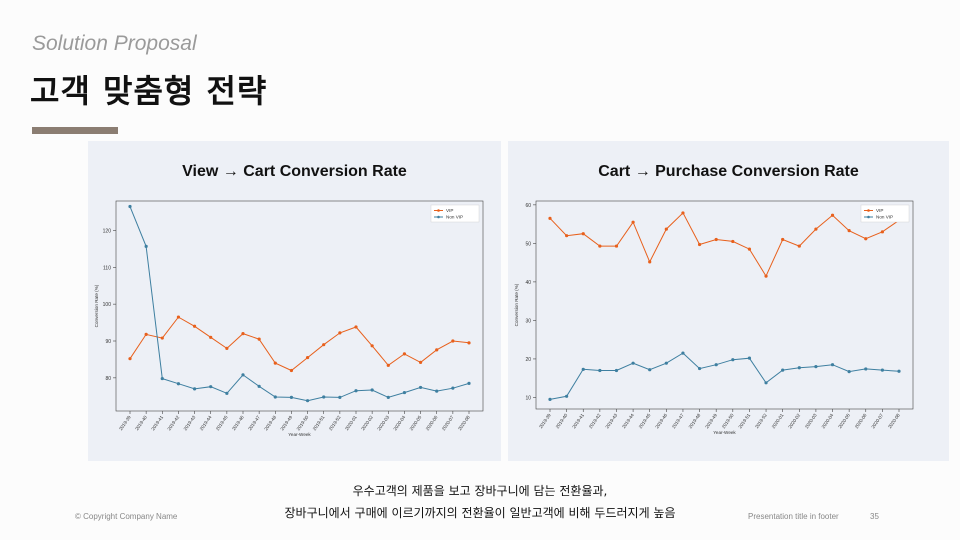 The image size is (960, 540). What do you see at coordinates (480, 491) in the screenshot?
I see `caption-line-1: 우수고객의 제품을 보고 장바구니에 담는 전환율과,` at bounding box center [480, 491].